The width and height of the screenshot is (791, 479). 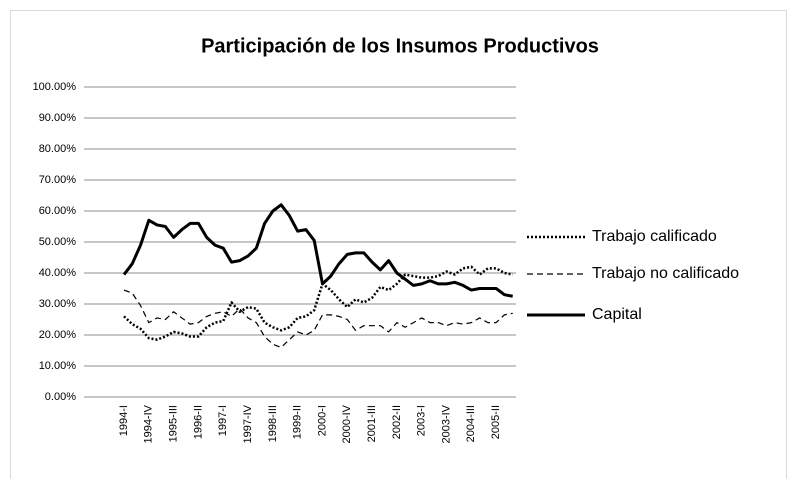 What do you see at coordinates (422, 420) in the screenshot?
I see `x-tick-label: 2003-I` at bounding box center [422, 420].